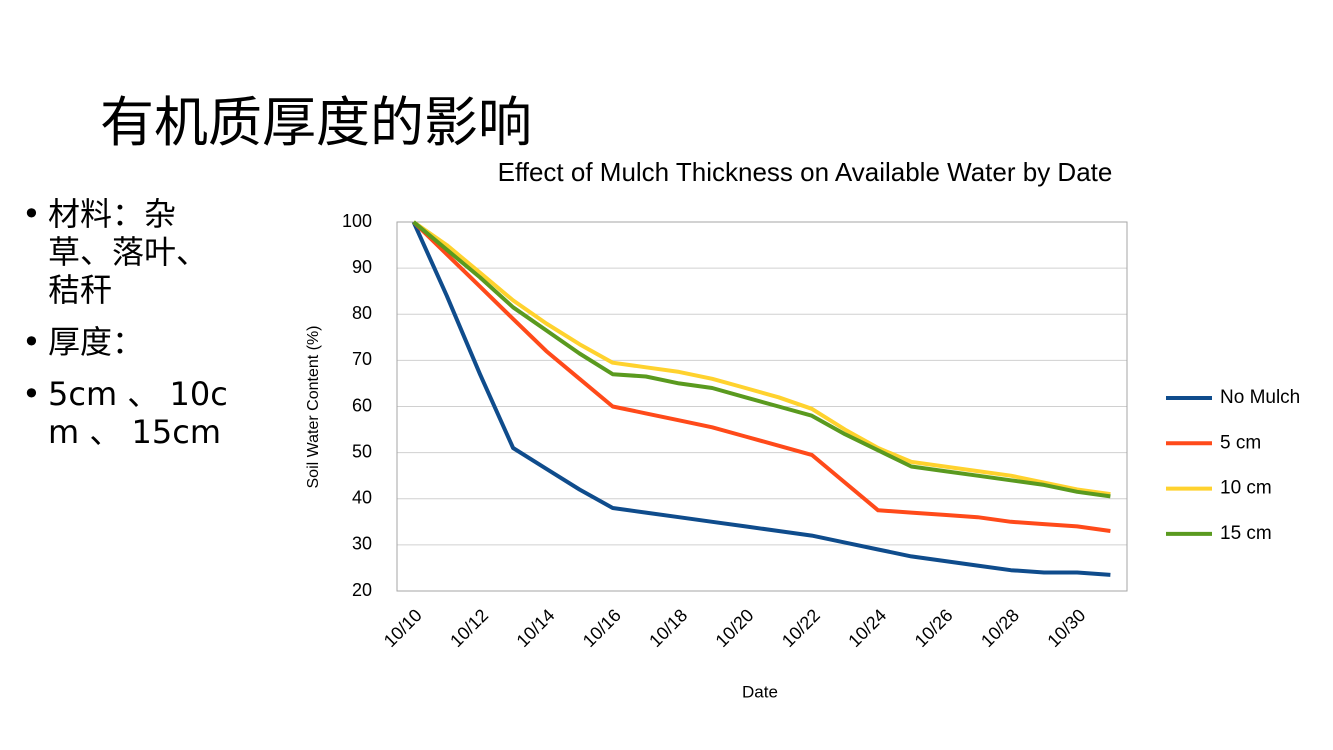  Describe the element at coordinates (362, 590) in the screenshot. I see `y-tick-label: 20` at that location.